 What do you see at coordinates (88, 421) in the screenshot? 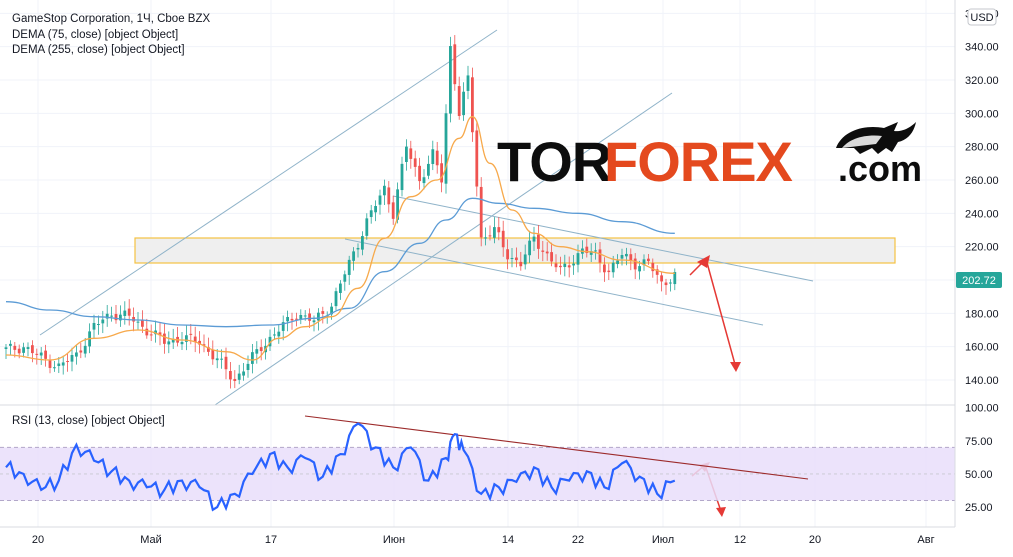
I see `rsi-legend: RSI (13, close) [object Object]` at bounding box center [88, 421].